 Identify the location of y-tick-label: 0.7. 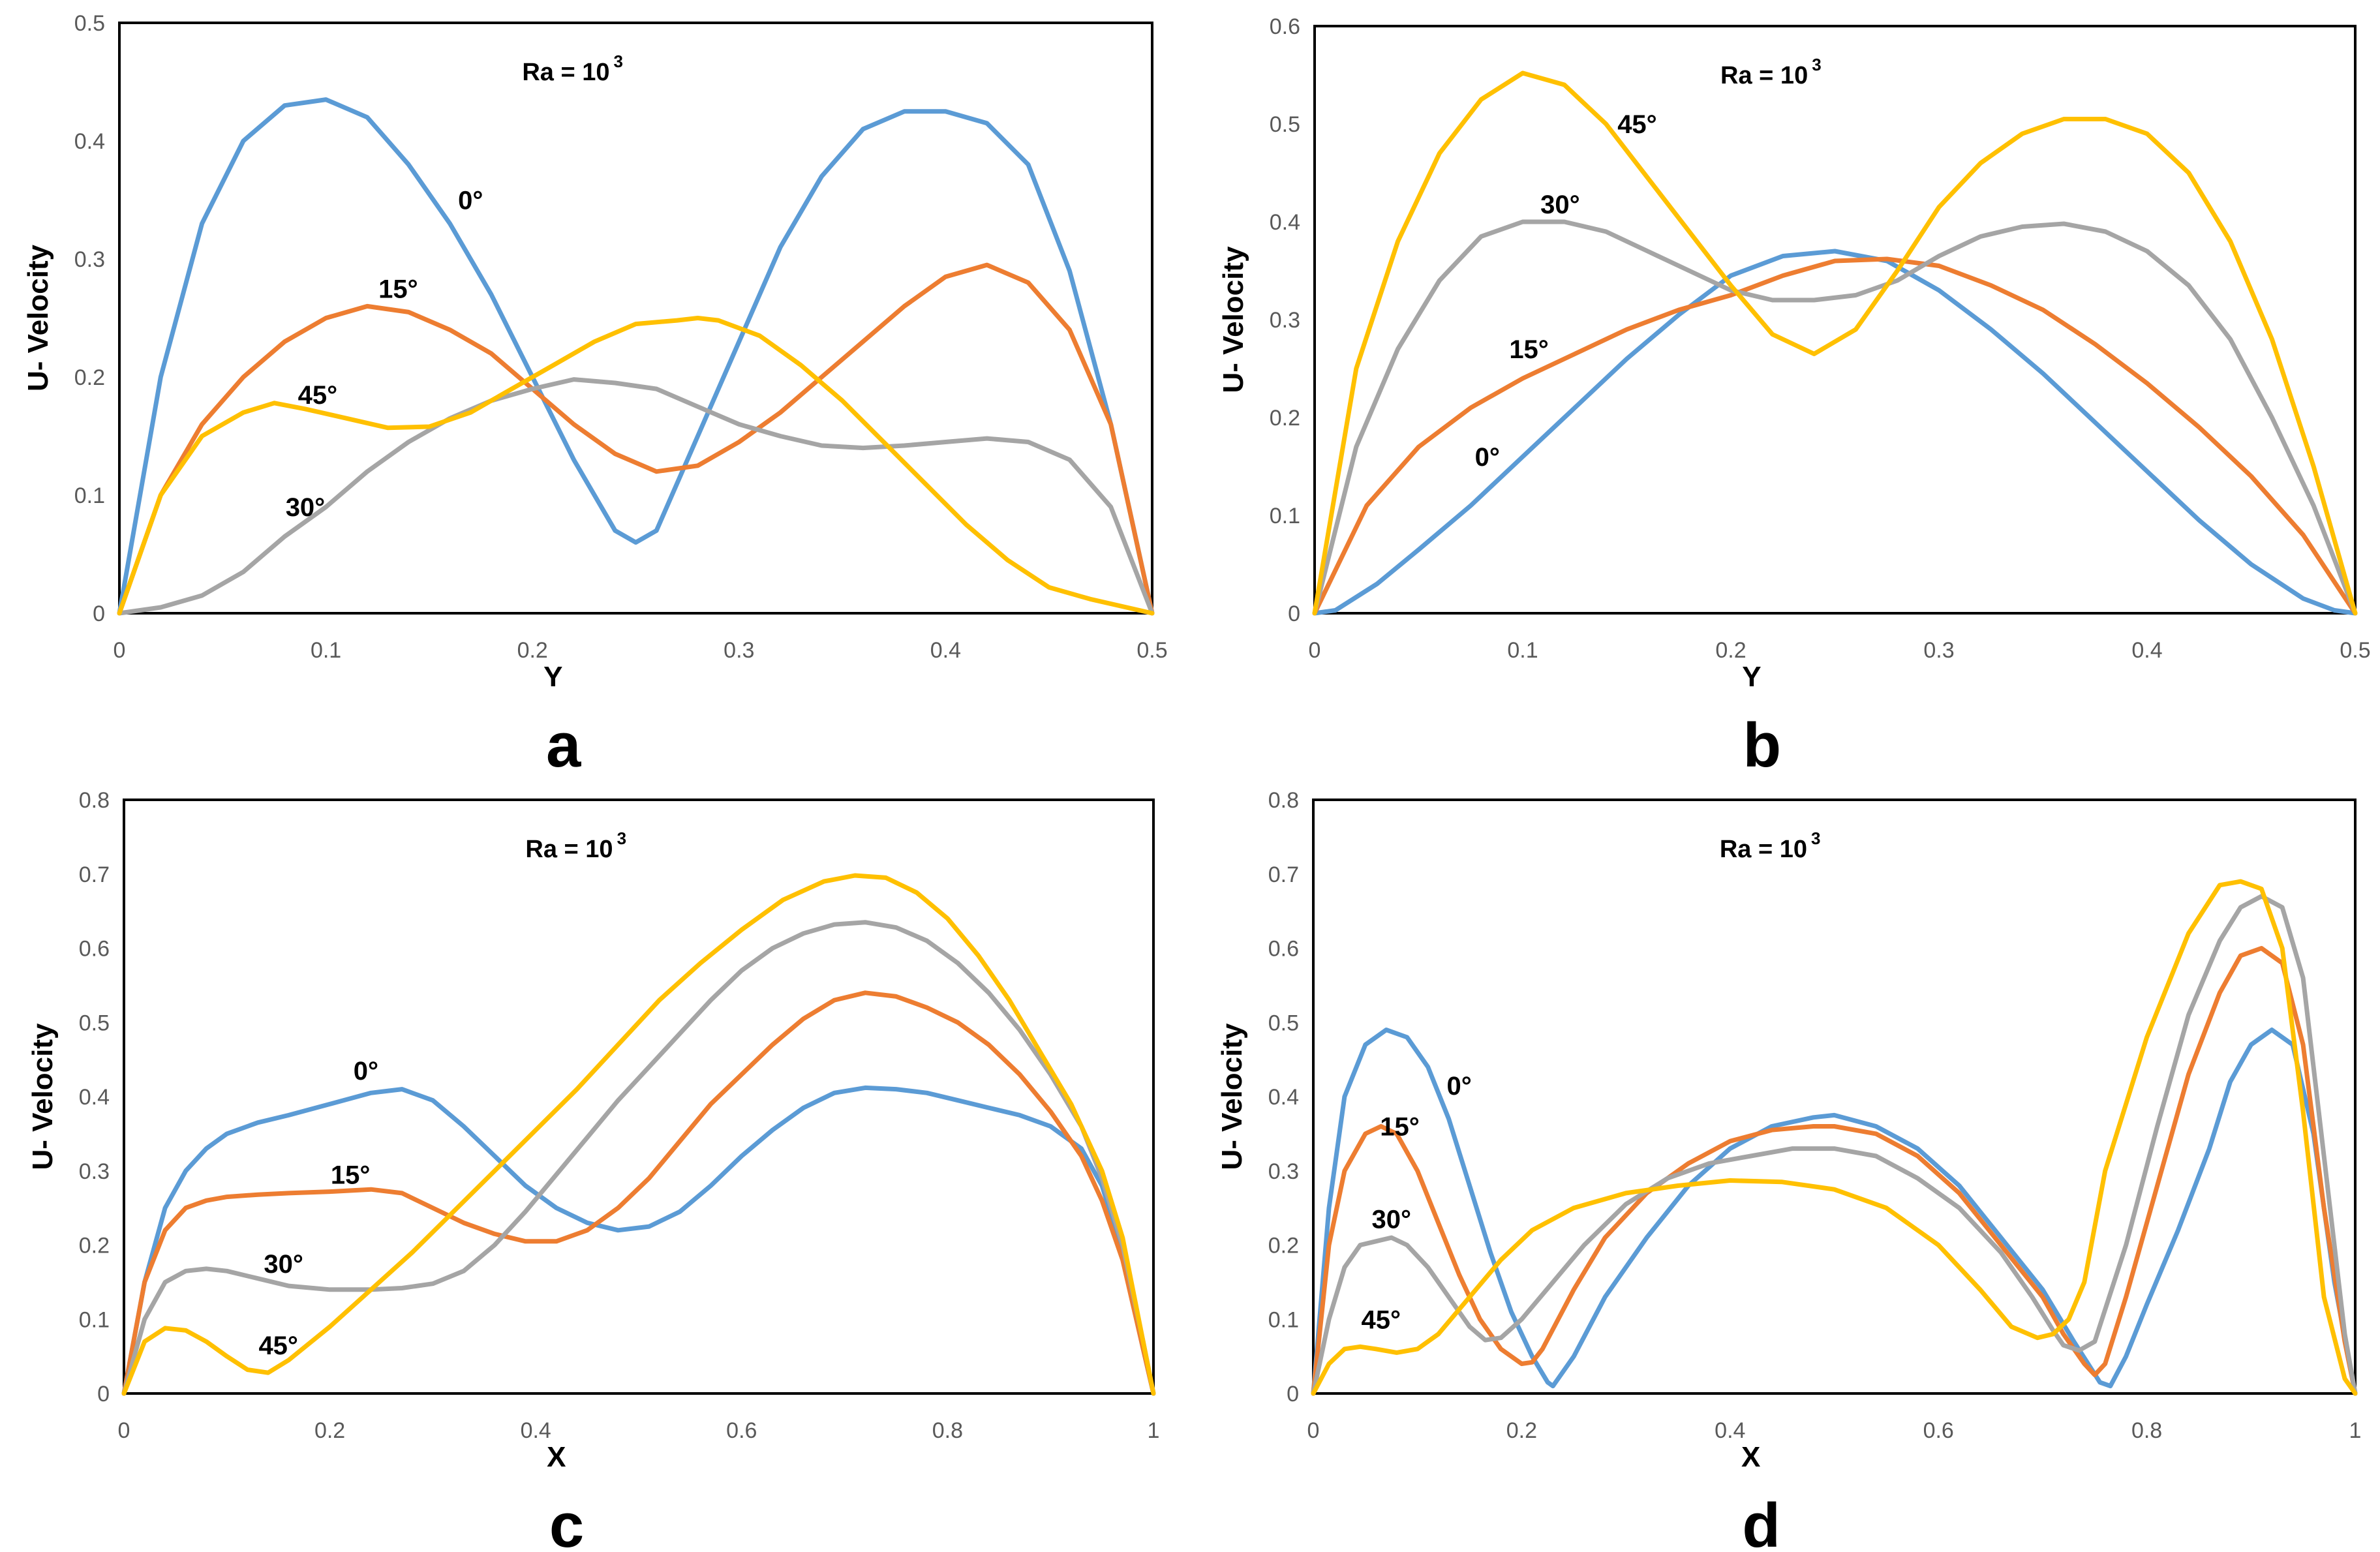
(94, 875).